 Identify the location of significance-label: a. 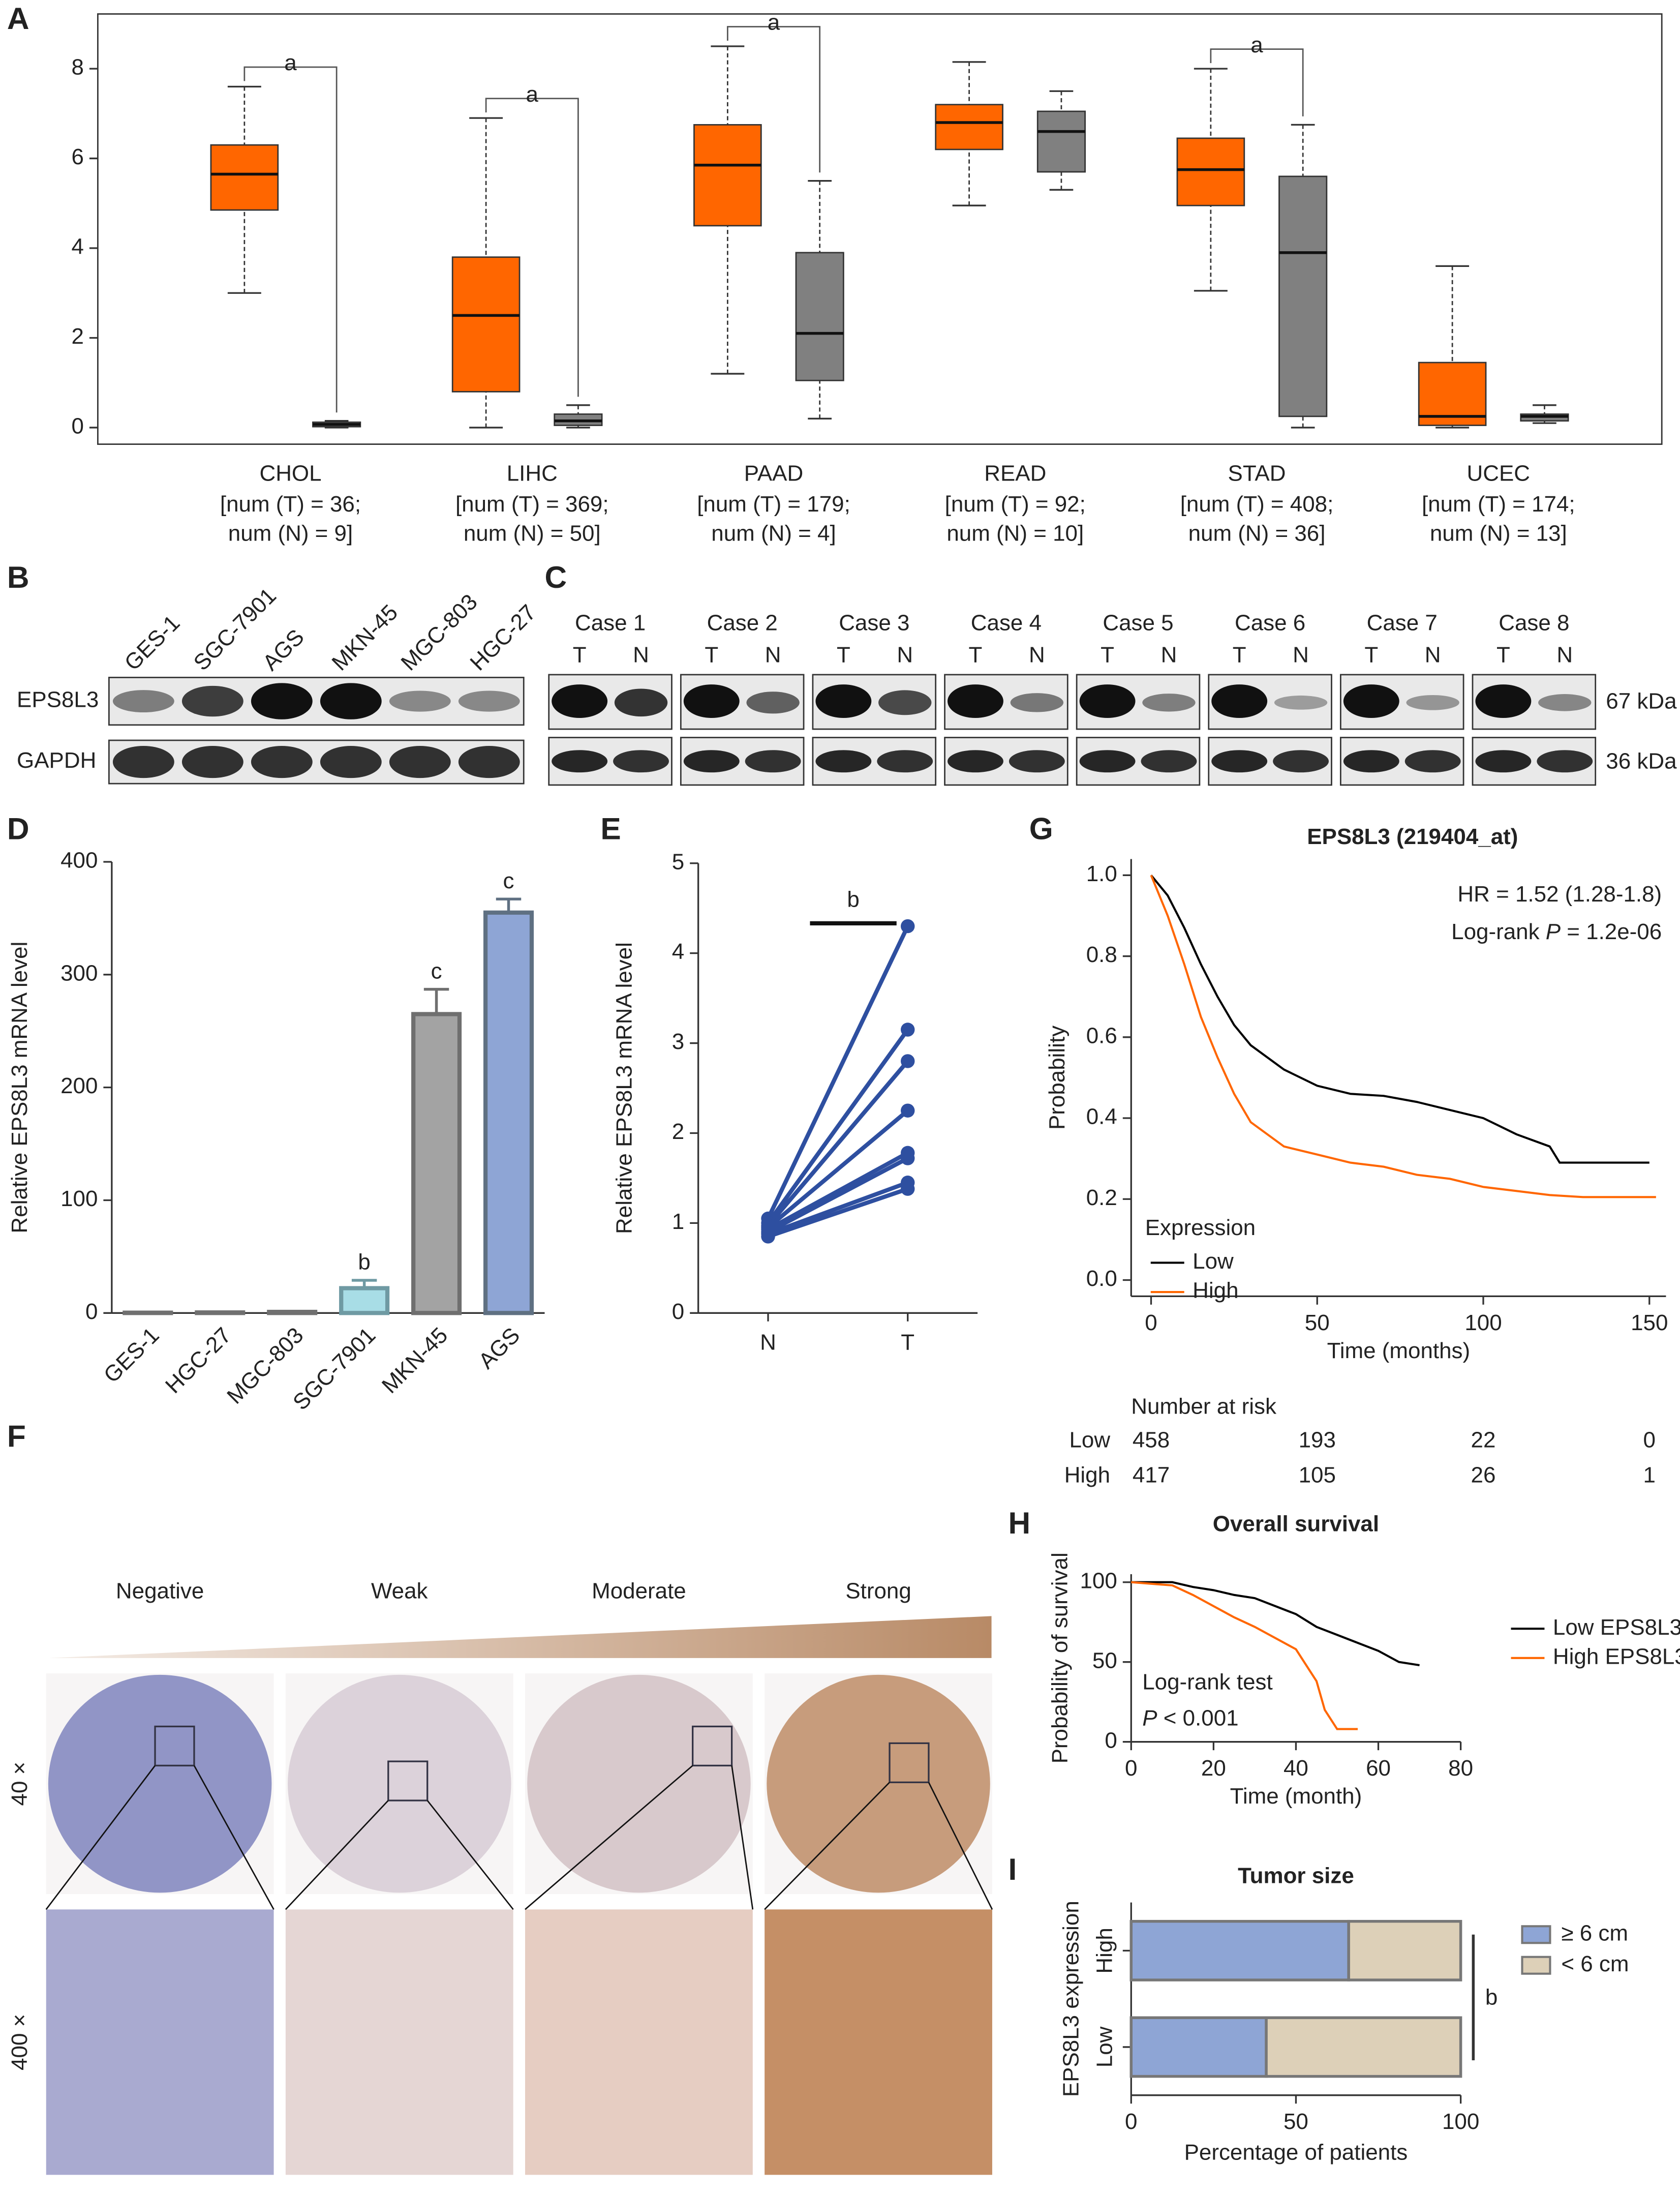
(774, 23).